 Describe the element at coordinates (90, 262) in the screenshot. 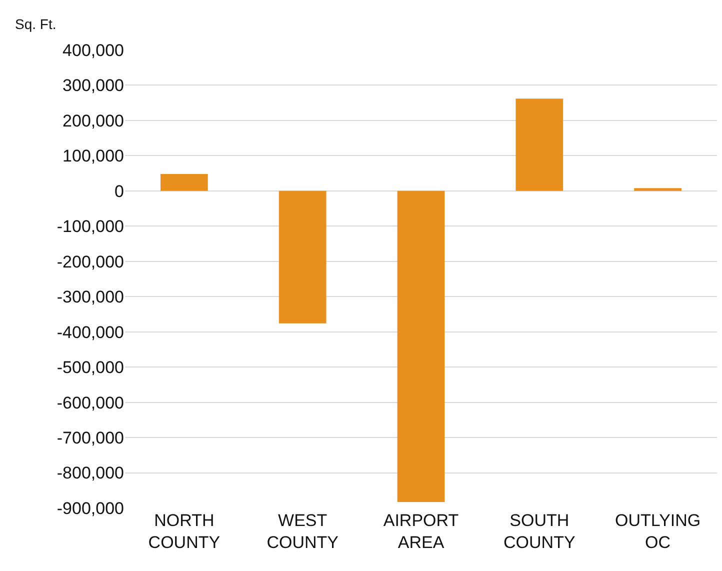

I see `y-tick-label: -200,000` at that location.